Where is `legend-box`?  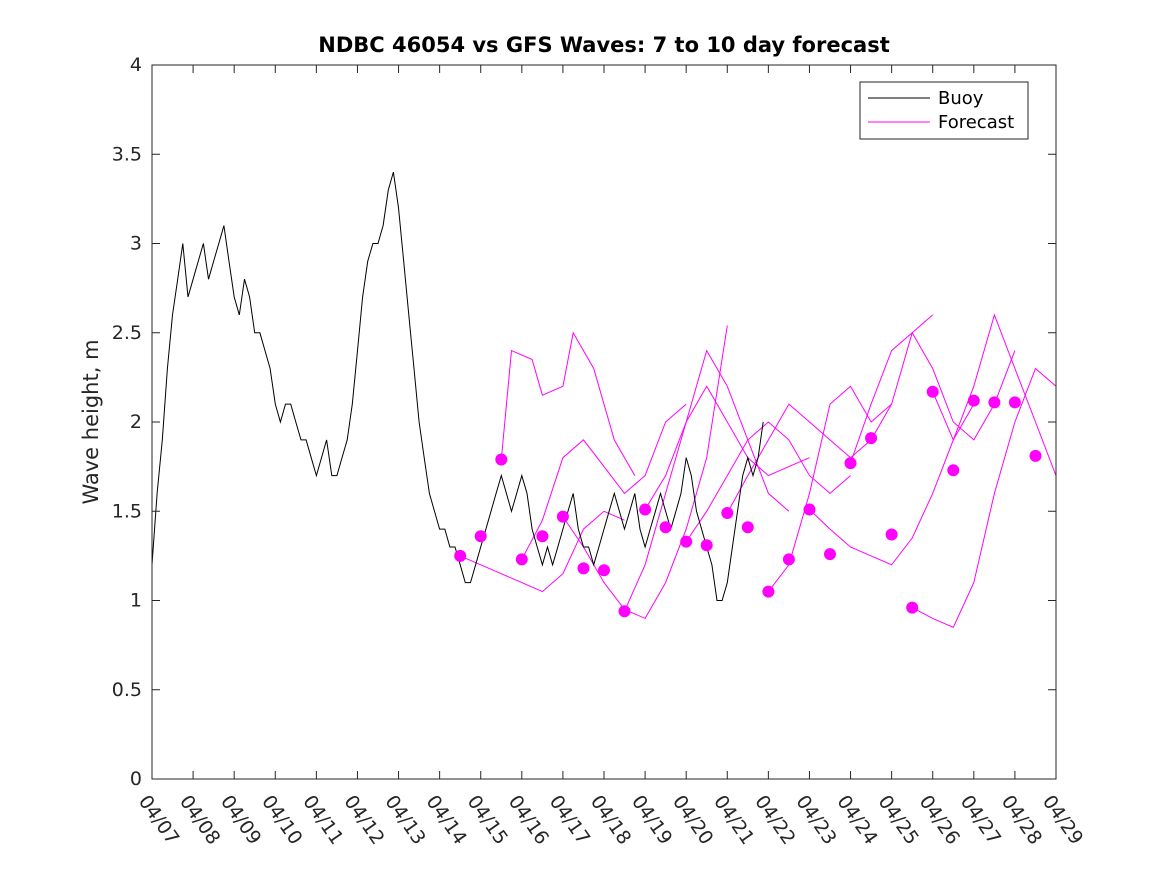
legend-box is located at coordinates (944, 110).